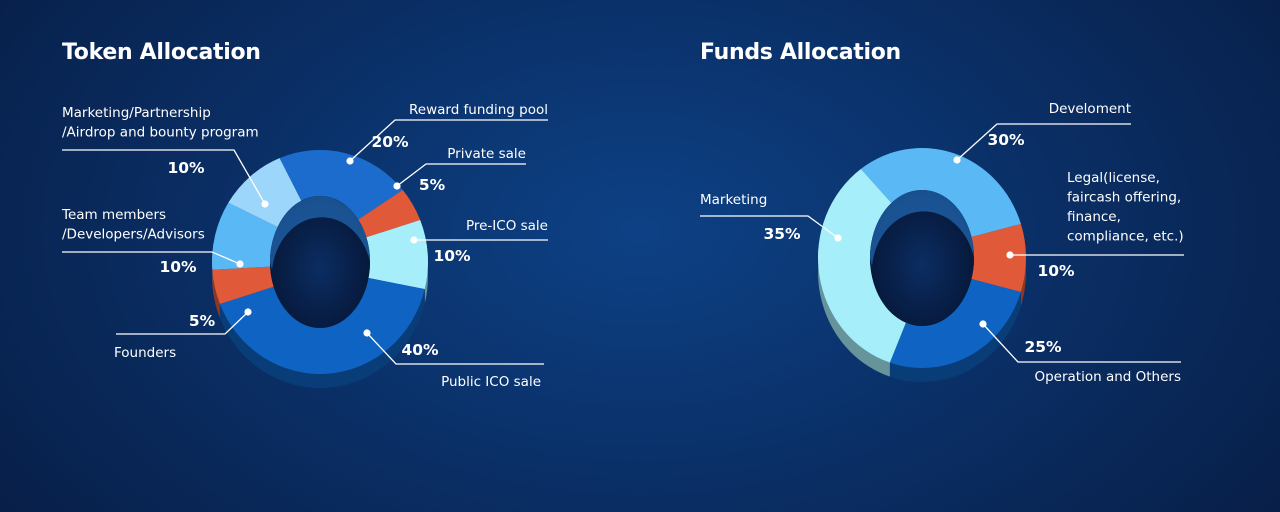 The height and width of the screenshot is (512, 1280). What do you see at coordinates (1056, 271) in the screenshot?
I see `value-legal-license-faircash-offering-finance-compliance-etc: 10%` at bounding box center [1056, 271].